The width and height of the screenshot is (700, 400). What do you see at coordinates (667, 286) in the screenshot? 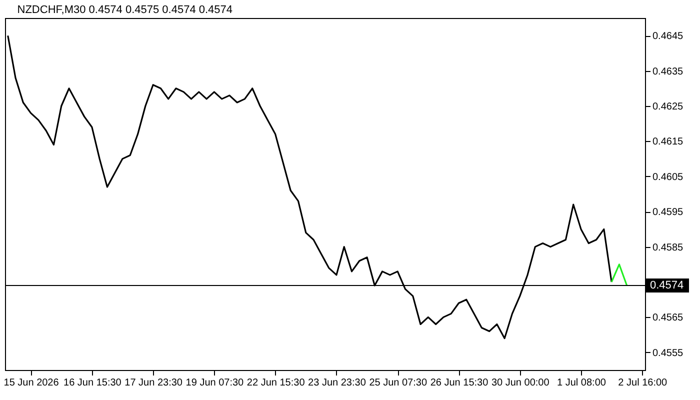
I see `ref-line-label: 0.4574` at bounding box center [667, 286].